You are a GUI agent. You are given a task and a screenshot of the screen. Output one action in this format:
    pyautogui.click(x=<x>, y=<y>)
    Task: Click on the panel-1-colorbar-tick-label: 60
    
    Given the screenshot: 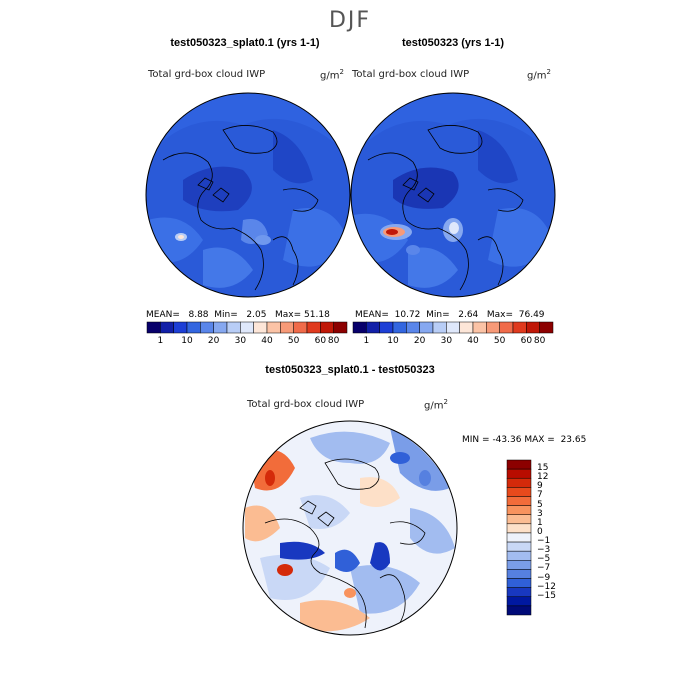 What is the action you would take?
    pyautogui.click(x=320, y=341)
    